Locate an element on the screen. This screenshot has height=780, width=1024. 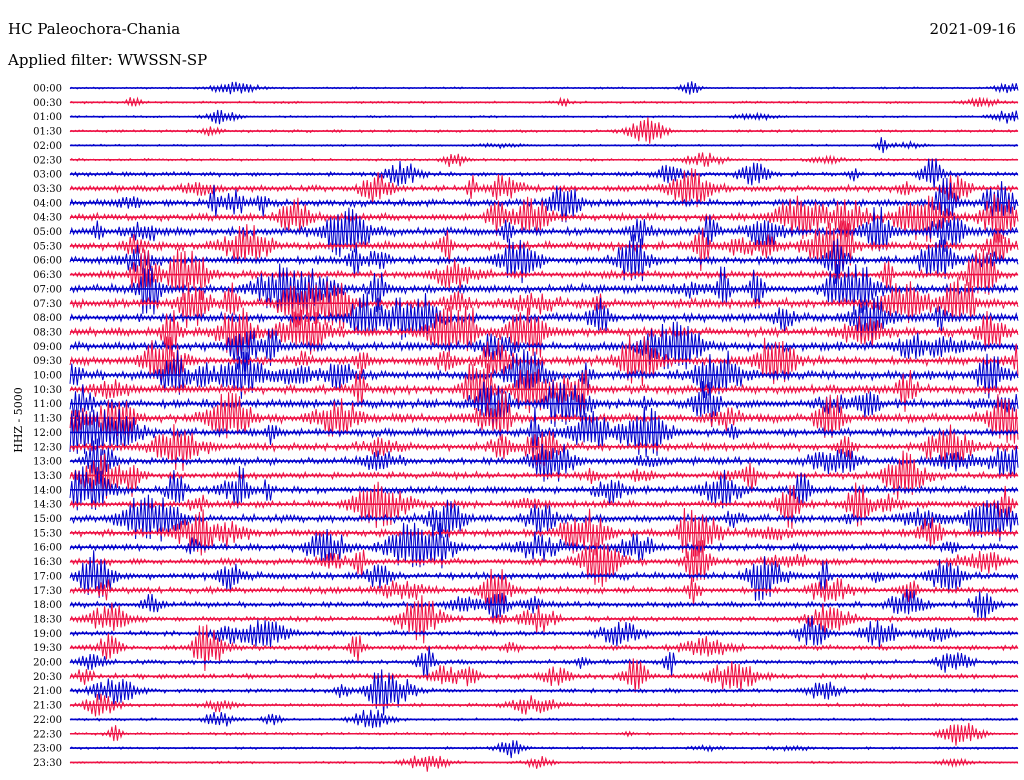
date-label: 2021-09-16 is located at coordinates (972, 29).